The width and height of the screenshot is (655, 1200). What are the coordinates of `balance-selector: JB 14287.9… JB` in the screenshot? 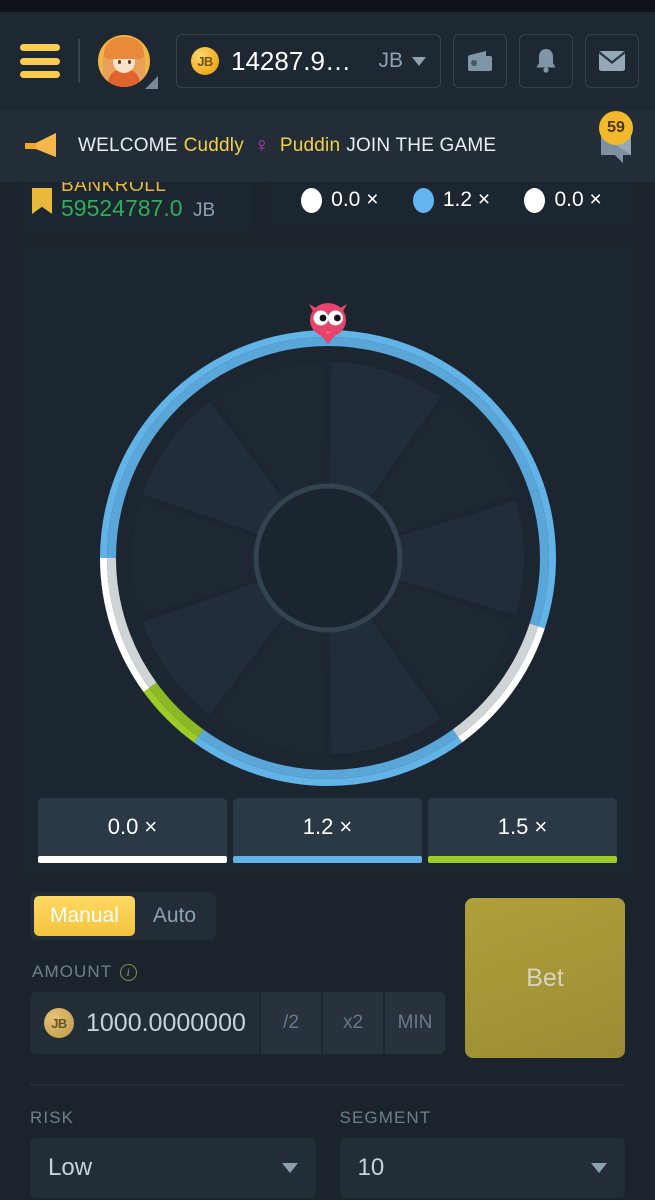 It's located at (308, 61).